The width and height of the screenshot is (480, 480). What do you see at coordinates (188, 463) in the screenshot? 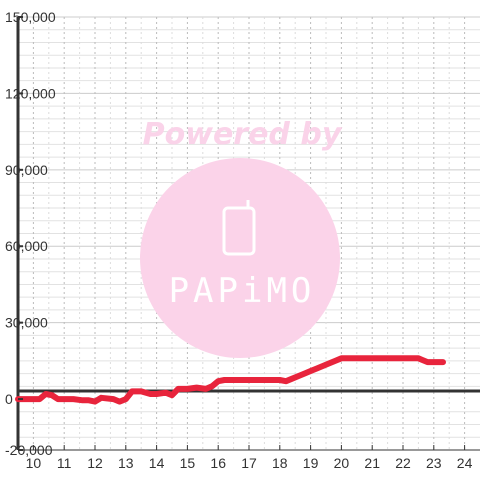
I see `x-tick-label: 15` at bounding box center [188, 463].